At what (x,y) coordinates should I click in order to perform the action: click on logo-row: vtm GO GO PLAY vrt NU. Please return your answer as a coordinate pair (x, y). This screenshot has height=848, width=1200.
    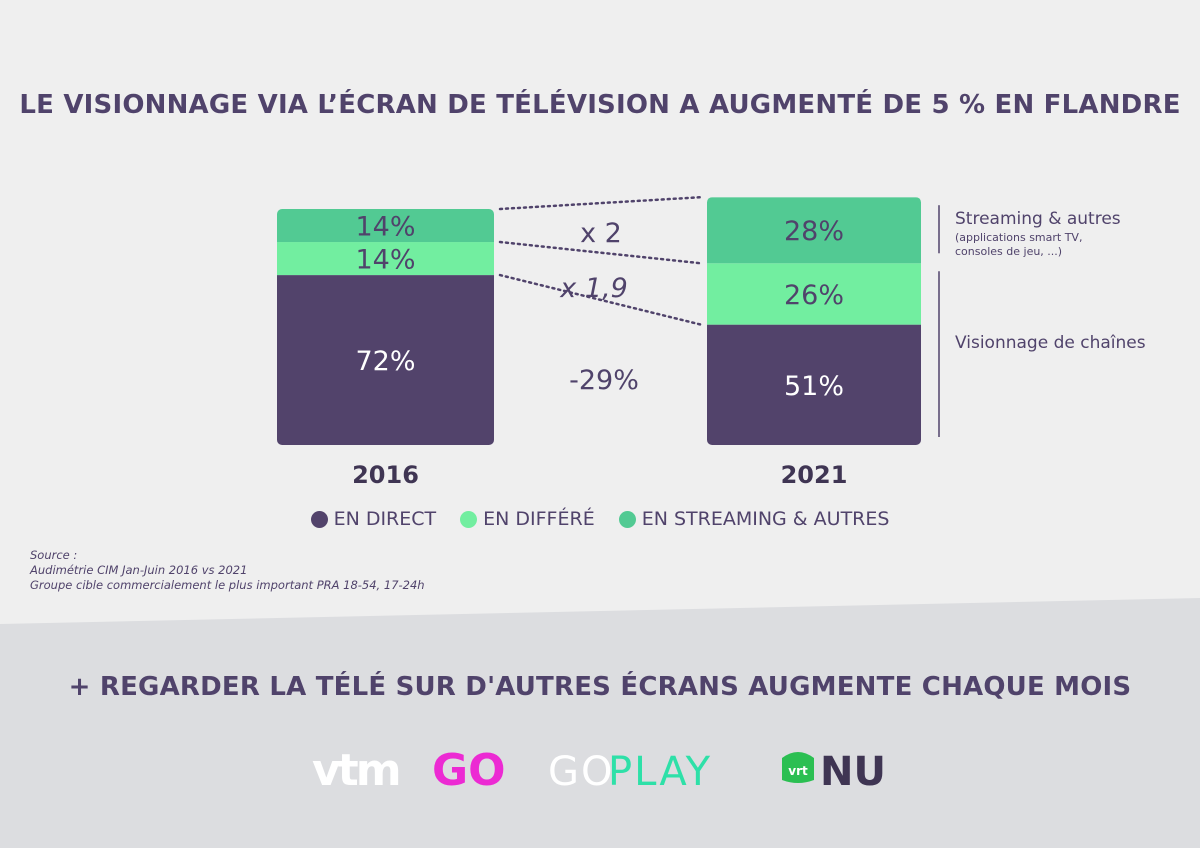
    Looking at the image, I should click on (599, 770).